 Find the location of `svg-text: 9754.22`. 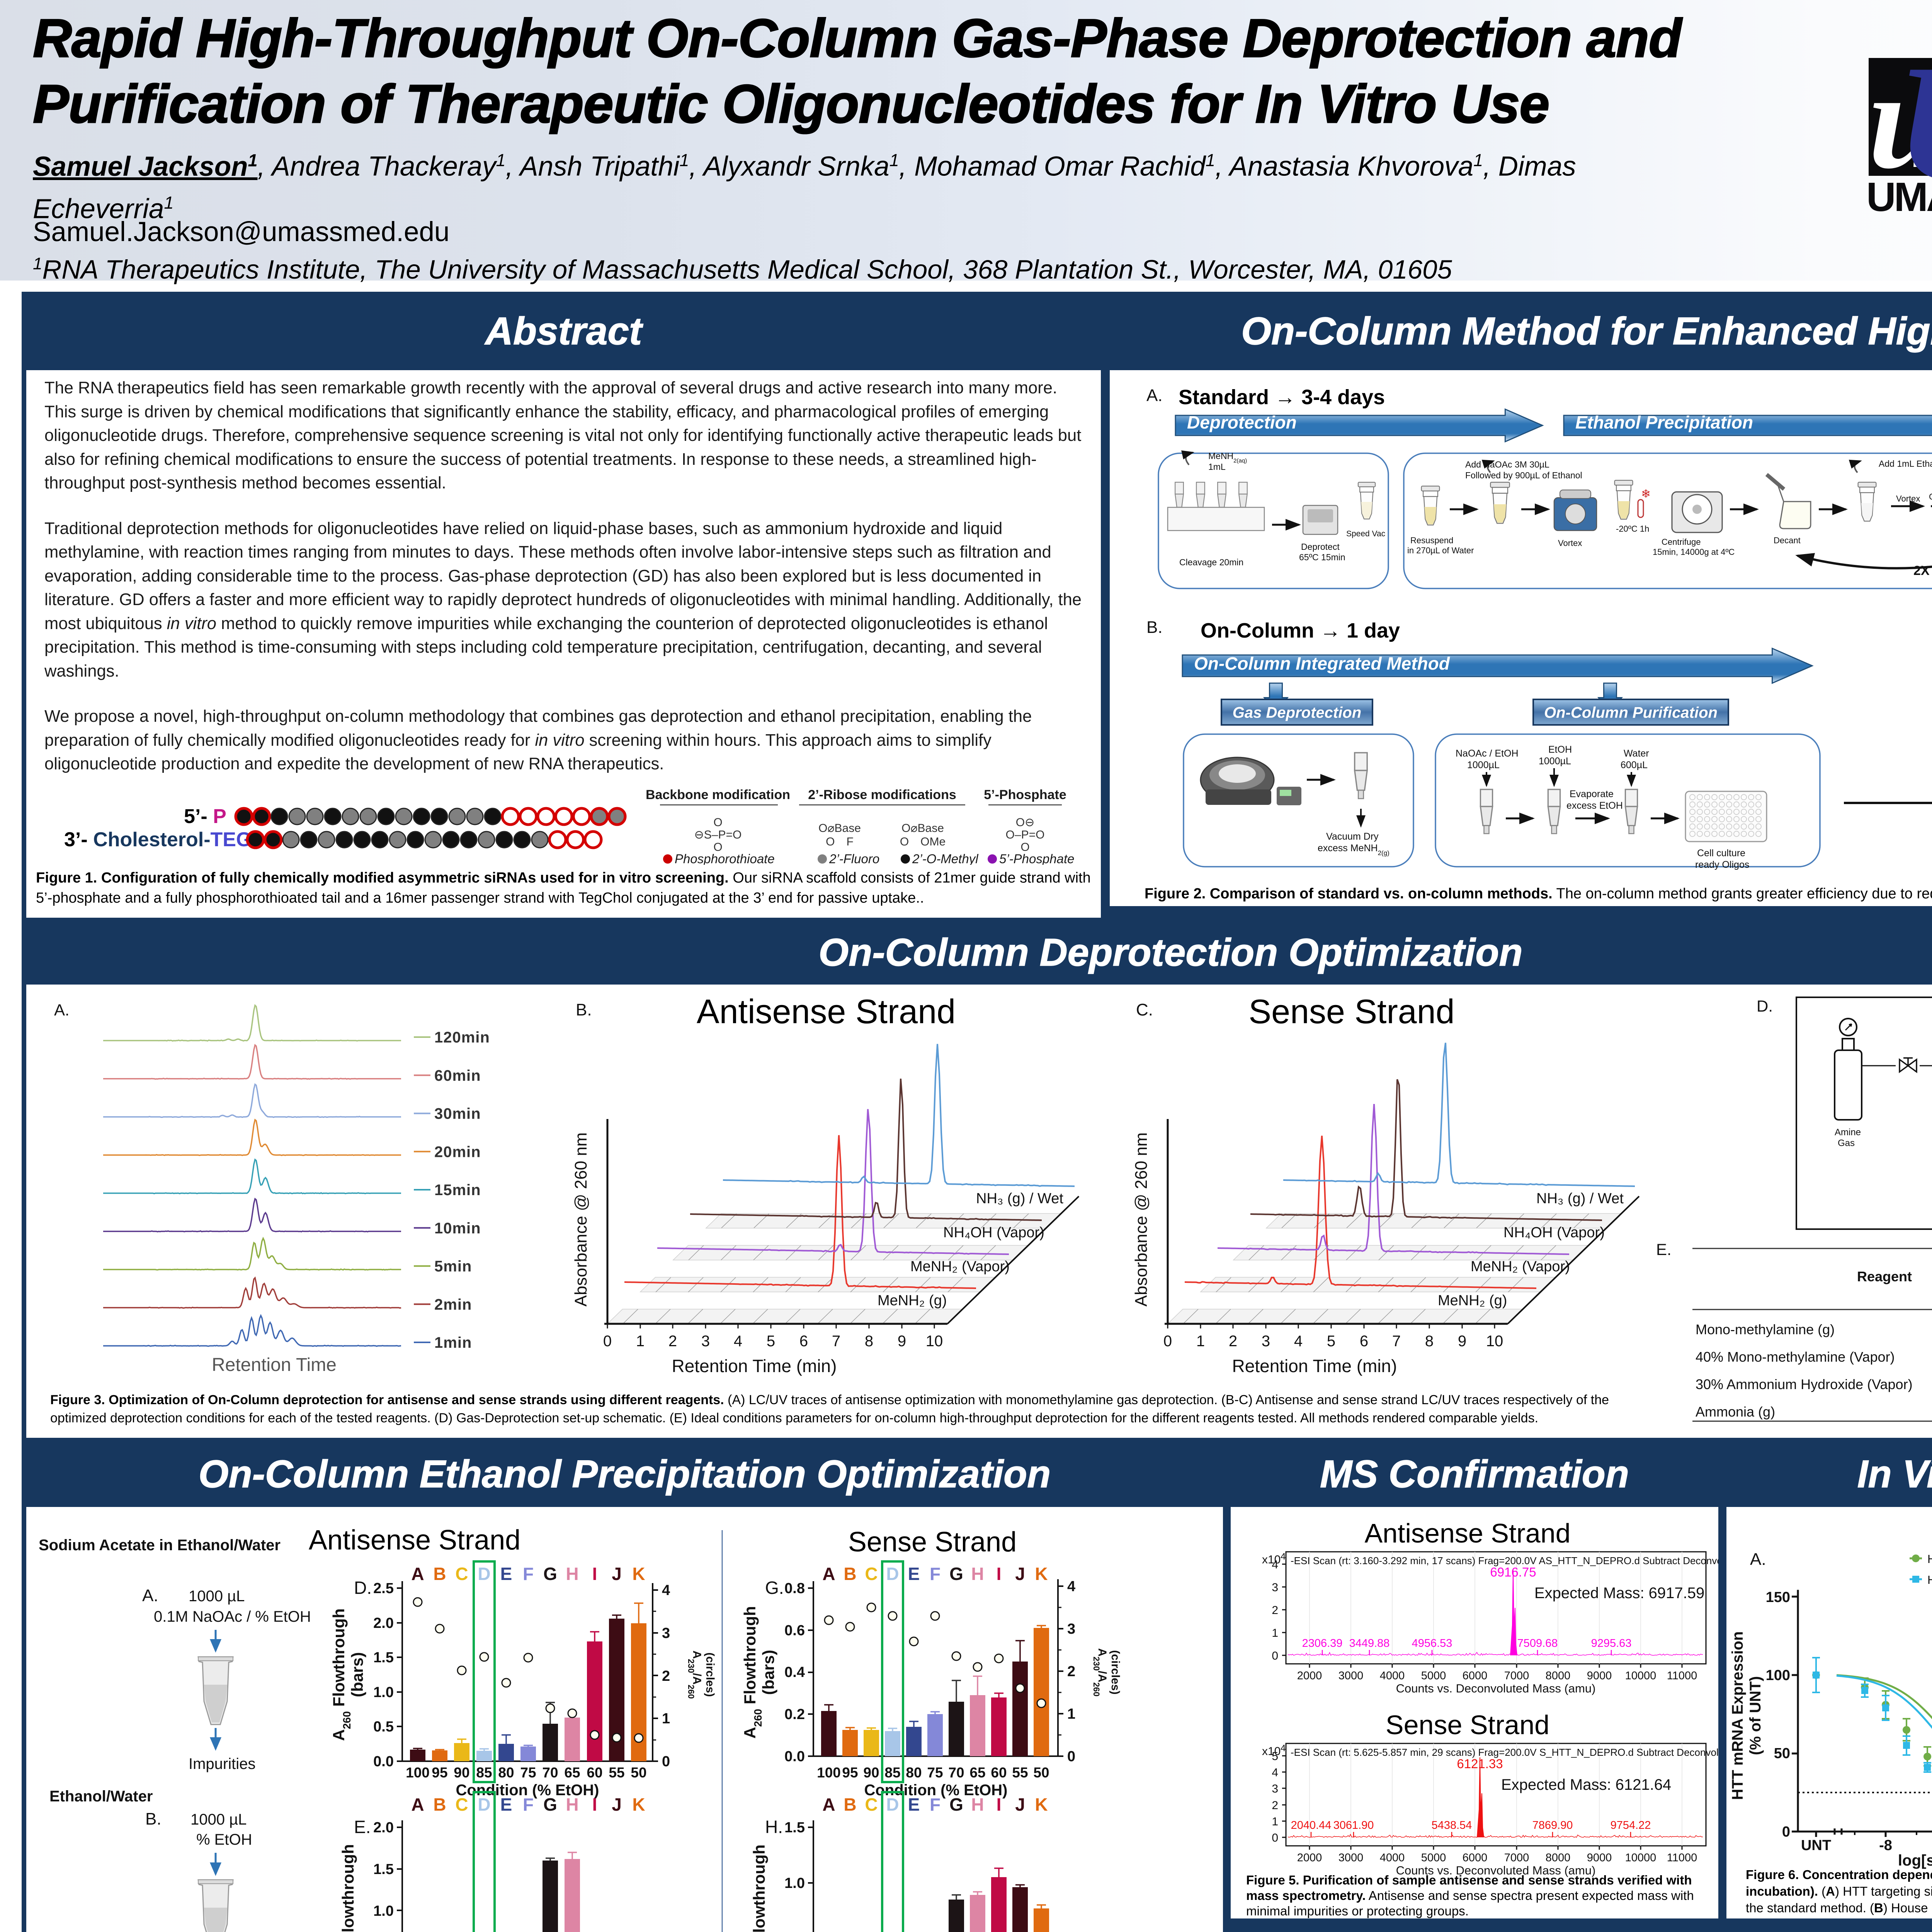

svg-text: 9754.22 is located at coordinates (1631, 1826).